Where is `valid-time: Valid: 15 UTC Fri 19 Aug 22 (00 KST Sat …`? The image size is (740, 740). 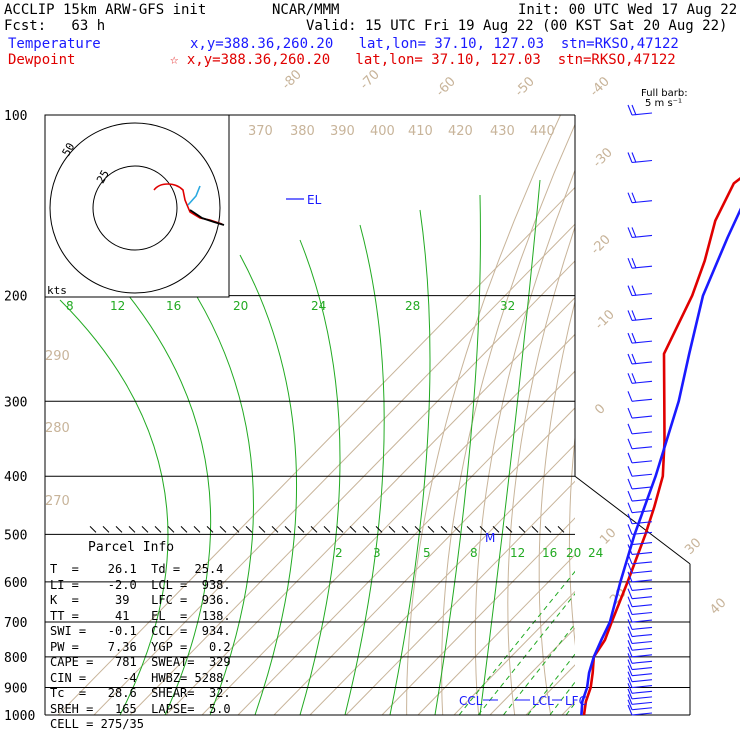 valid-time: Valid: 15 UTC Fri 19 Aug 22 (00 KST Sat … is located at coordinates (517, 26).